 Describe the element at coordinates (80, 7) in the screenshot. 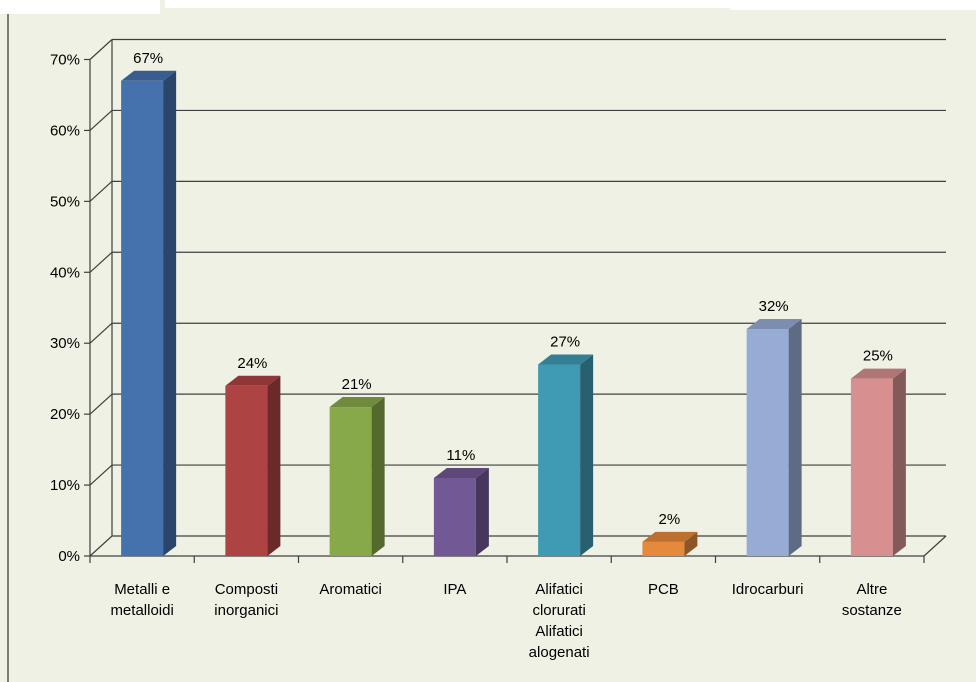

I see `top-left-white-strip` at that location.